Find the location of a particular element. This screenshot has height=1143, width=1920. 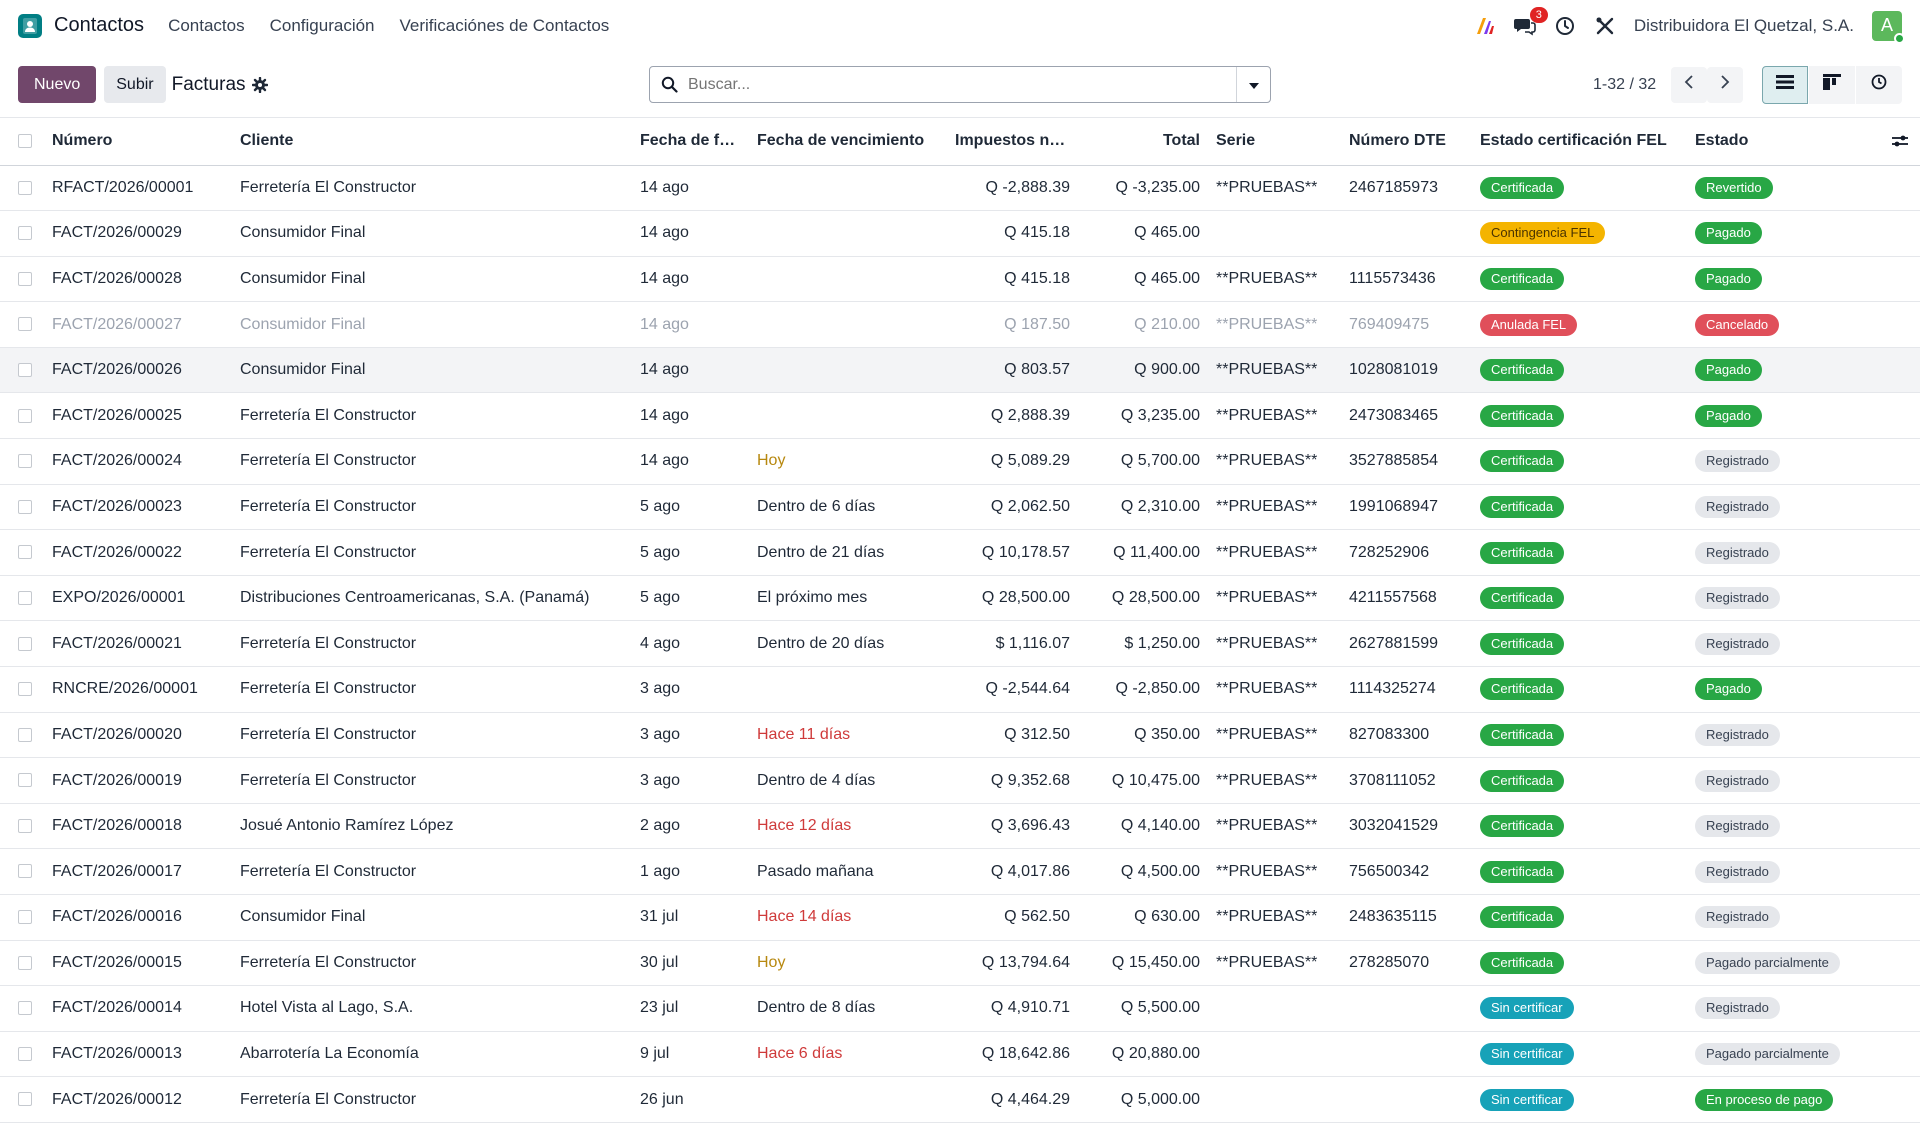

amount-total: $ 1,250.00 is located at coordinates (1162, 643).